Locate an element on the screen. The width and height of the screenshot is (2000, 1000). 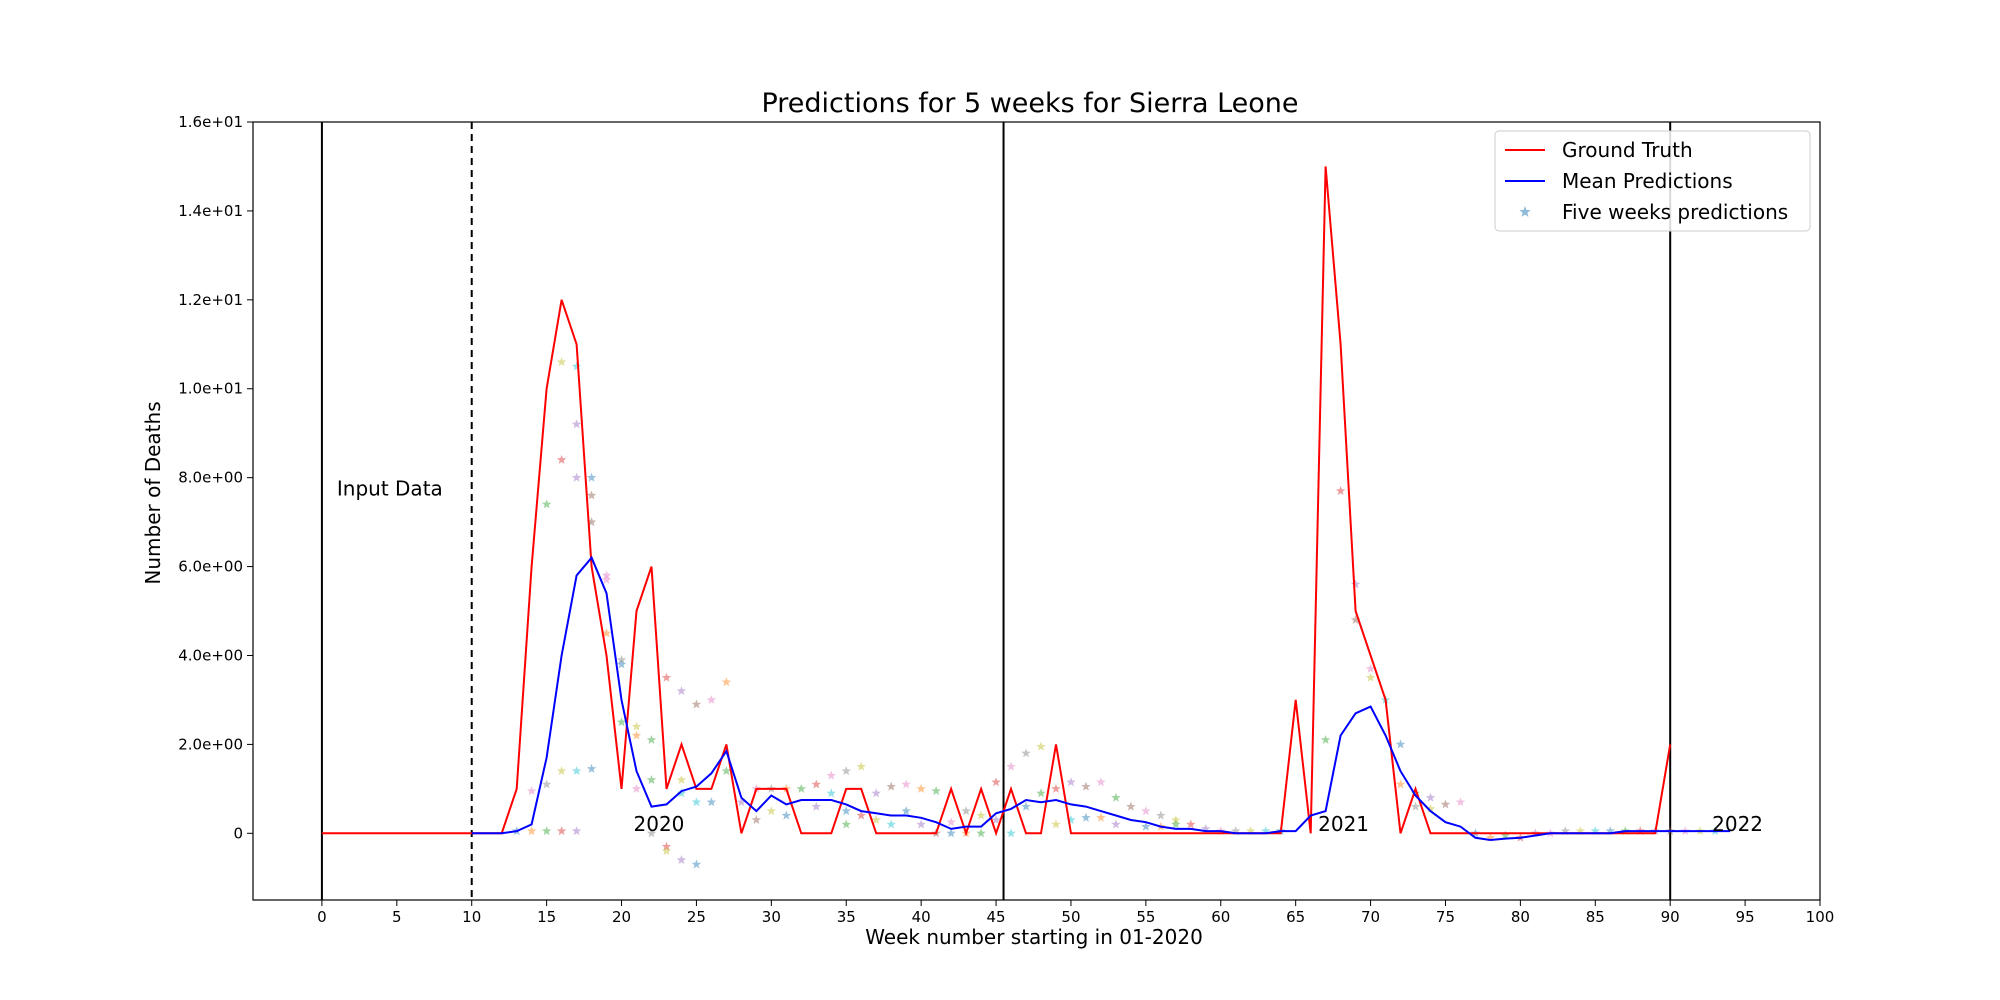
x-tick-label: 20 is located at coordinates (621, 917).